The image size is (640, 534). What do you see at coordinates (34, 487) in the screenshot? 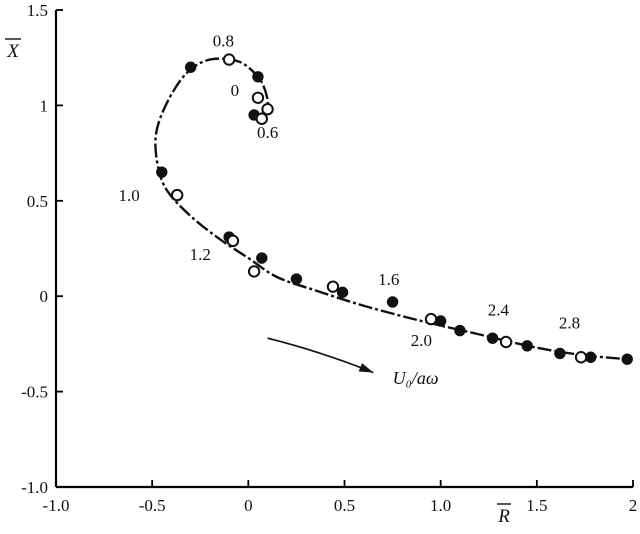
I see `y-tick-label: -1.0` at bounding box center [34, 487].